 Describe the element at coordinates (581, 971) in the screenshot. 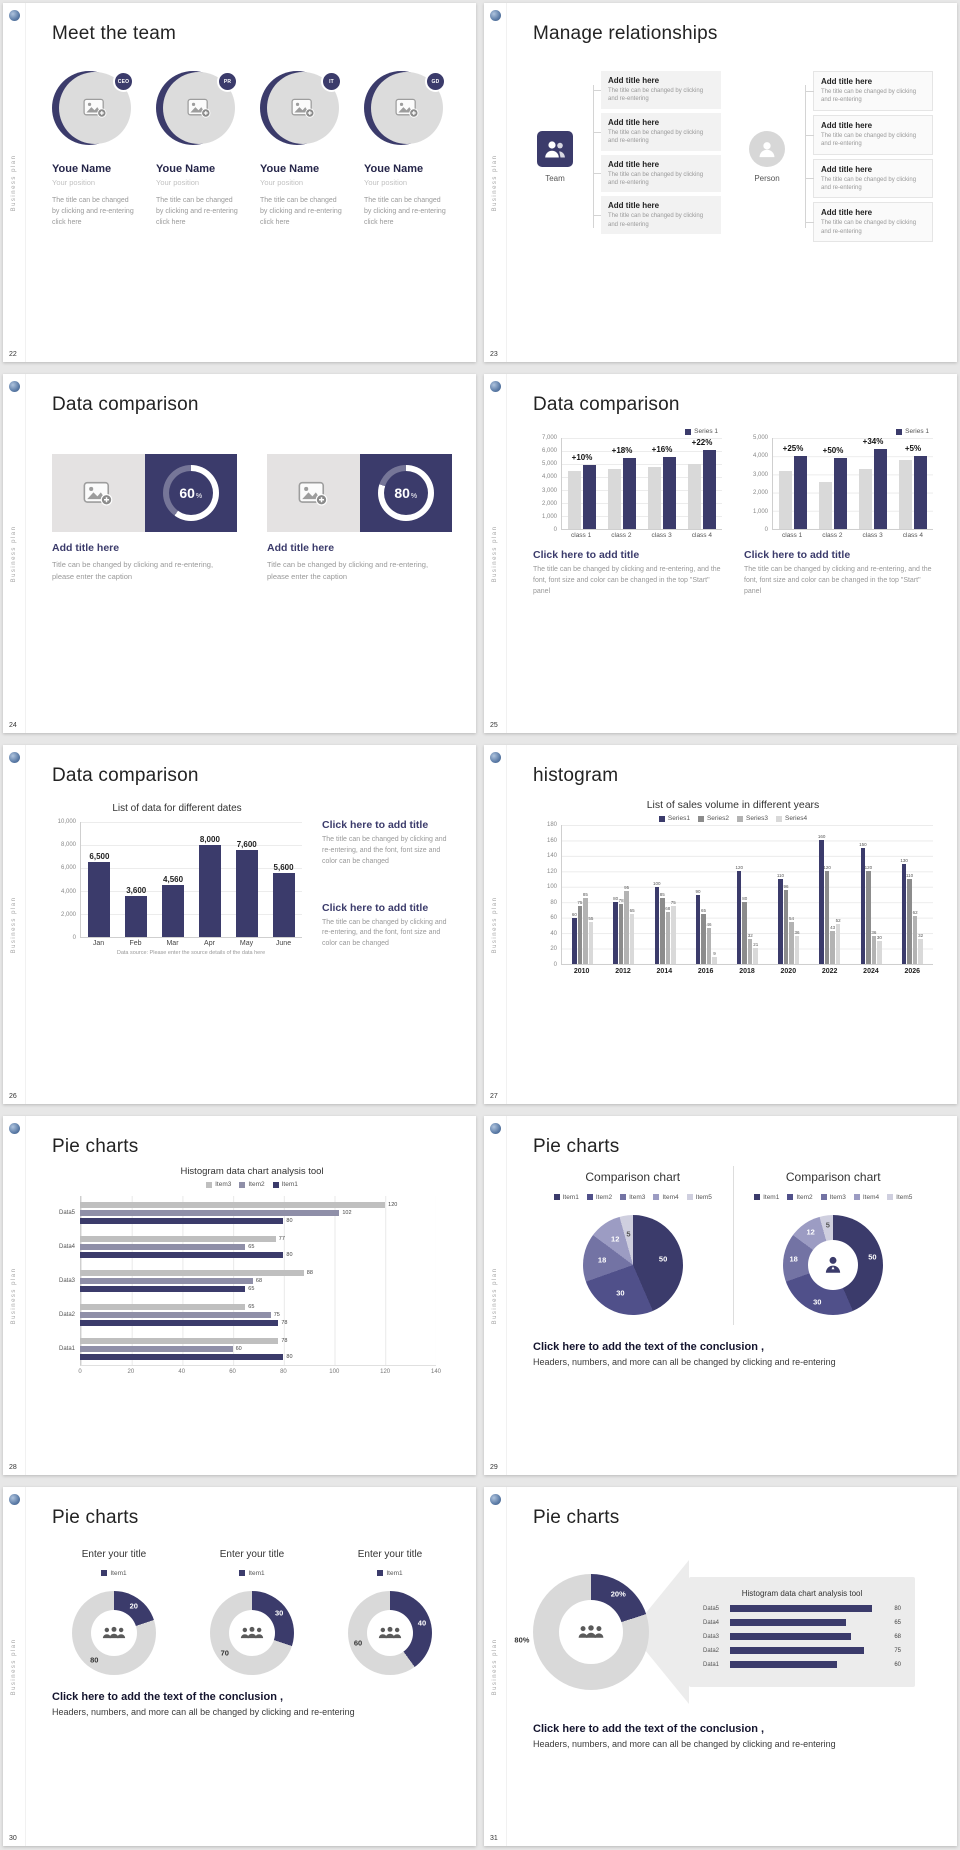

I see `x-tick-label: 2010` at that location.